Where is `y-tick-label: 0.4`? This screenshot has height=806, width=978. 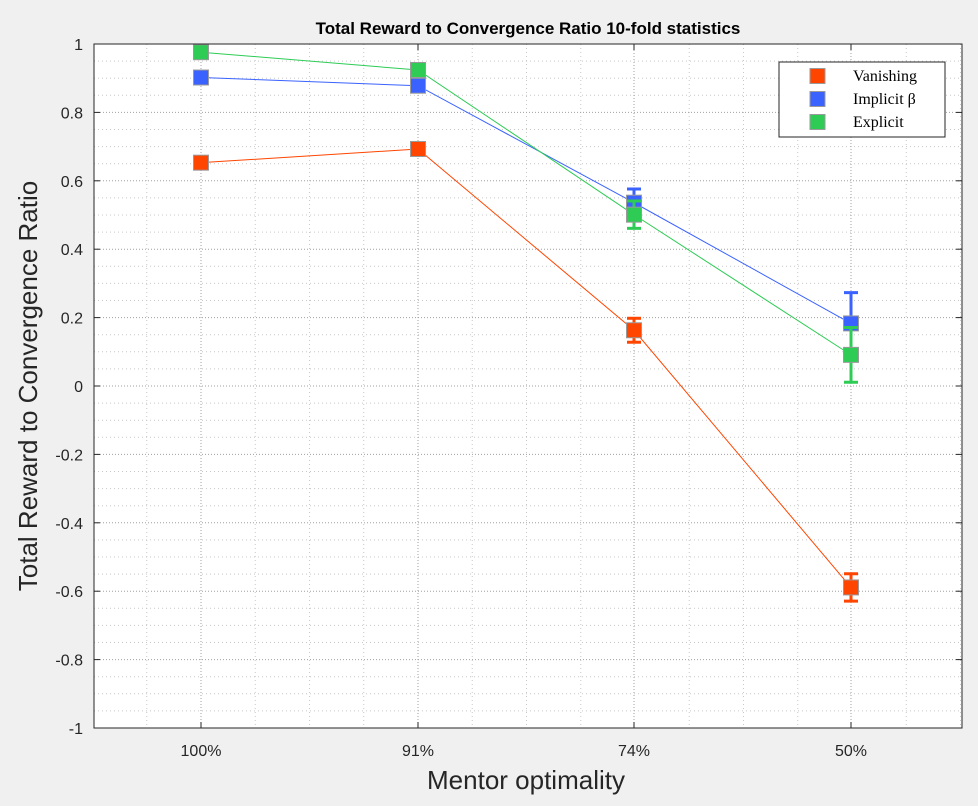
y-tick-label: 0.4 is located at coordinates (72, 250).